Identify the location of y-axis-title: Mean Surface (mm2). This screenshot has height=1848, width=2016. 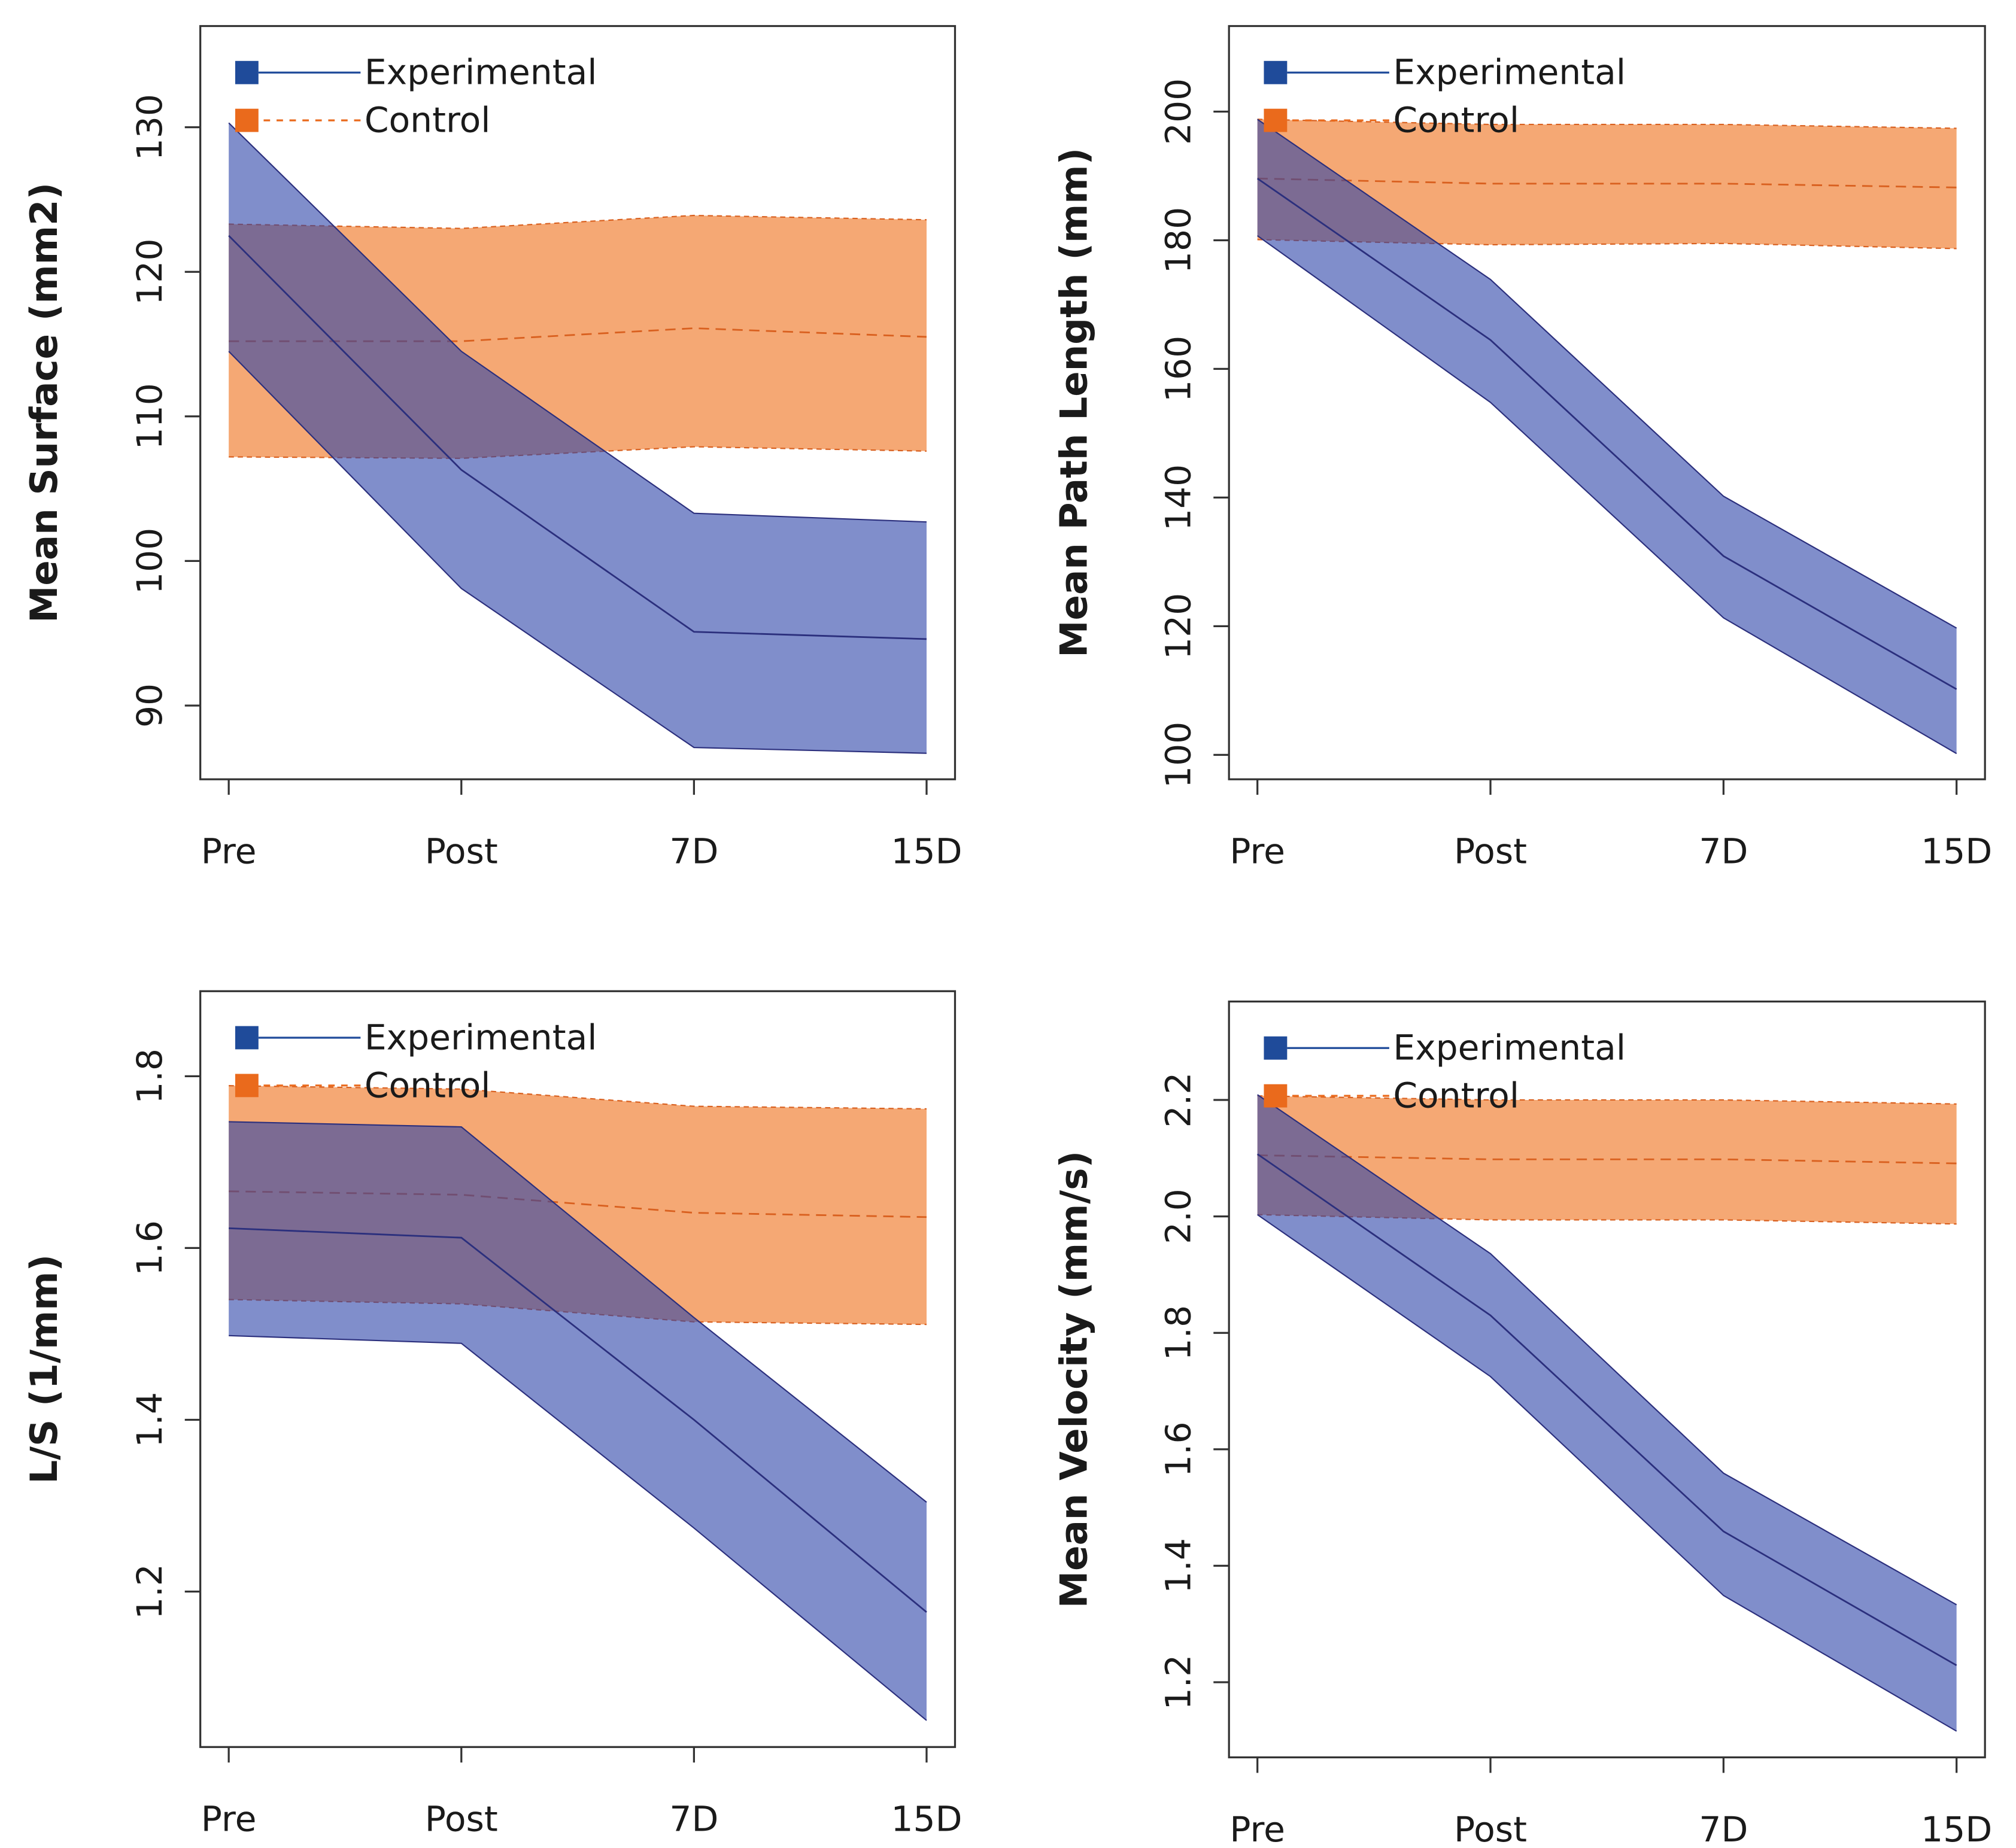
(44, 403).